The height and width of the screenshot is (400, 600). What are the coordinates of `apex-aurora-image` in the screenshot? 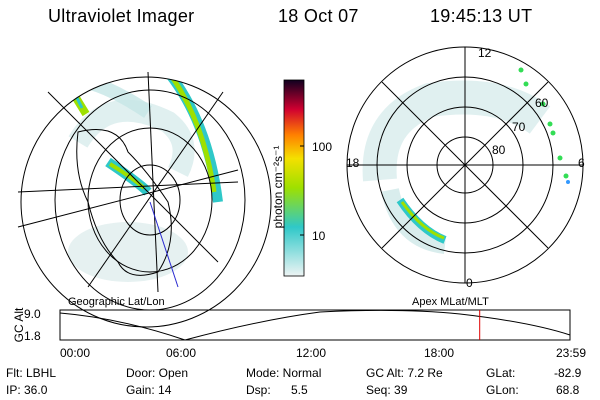 It's located at (456, 167).